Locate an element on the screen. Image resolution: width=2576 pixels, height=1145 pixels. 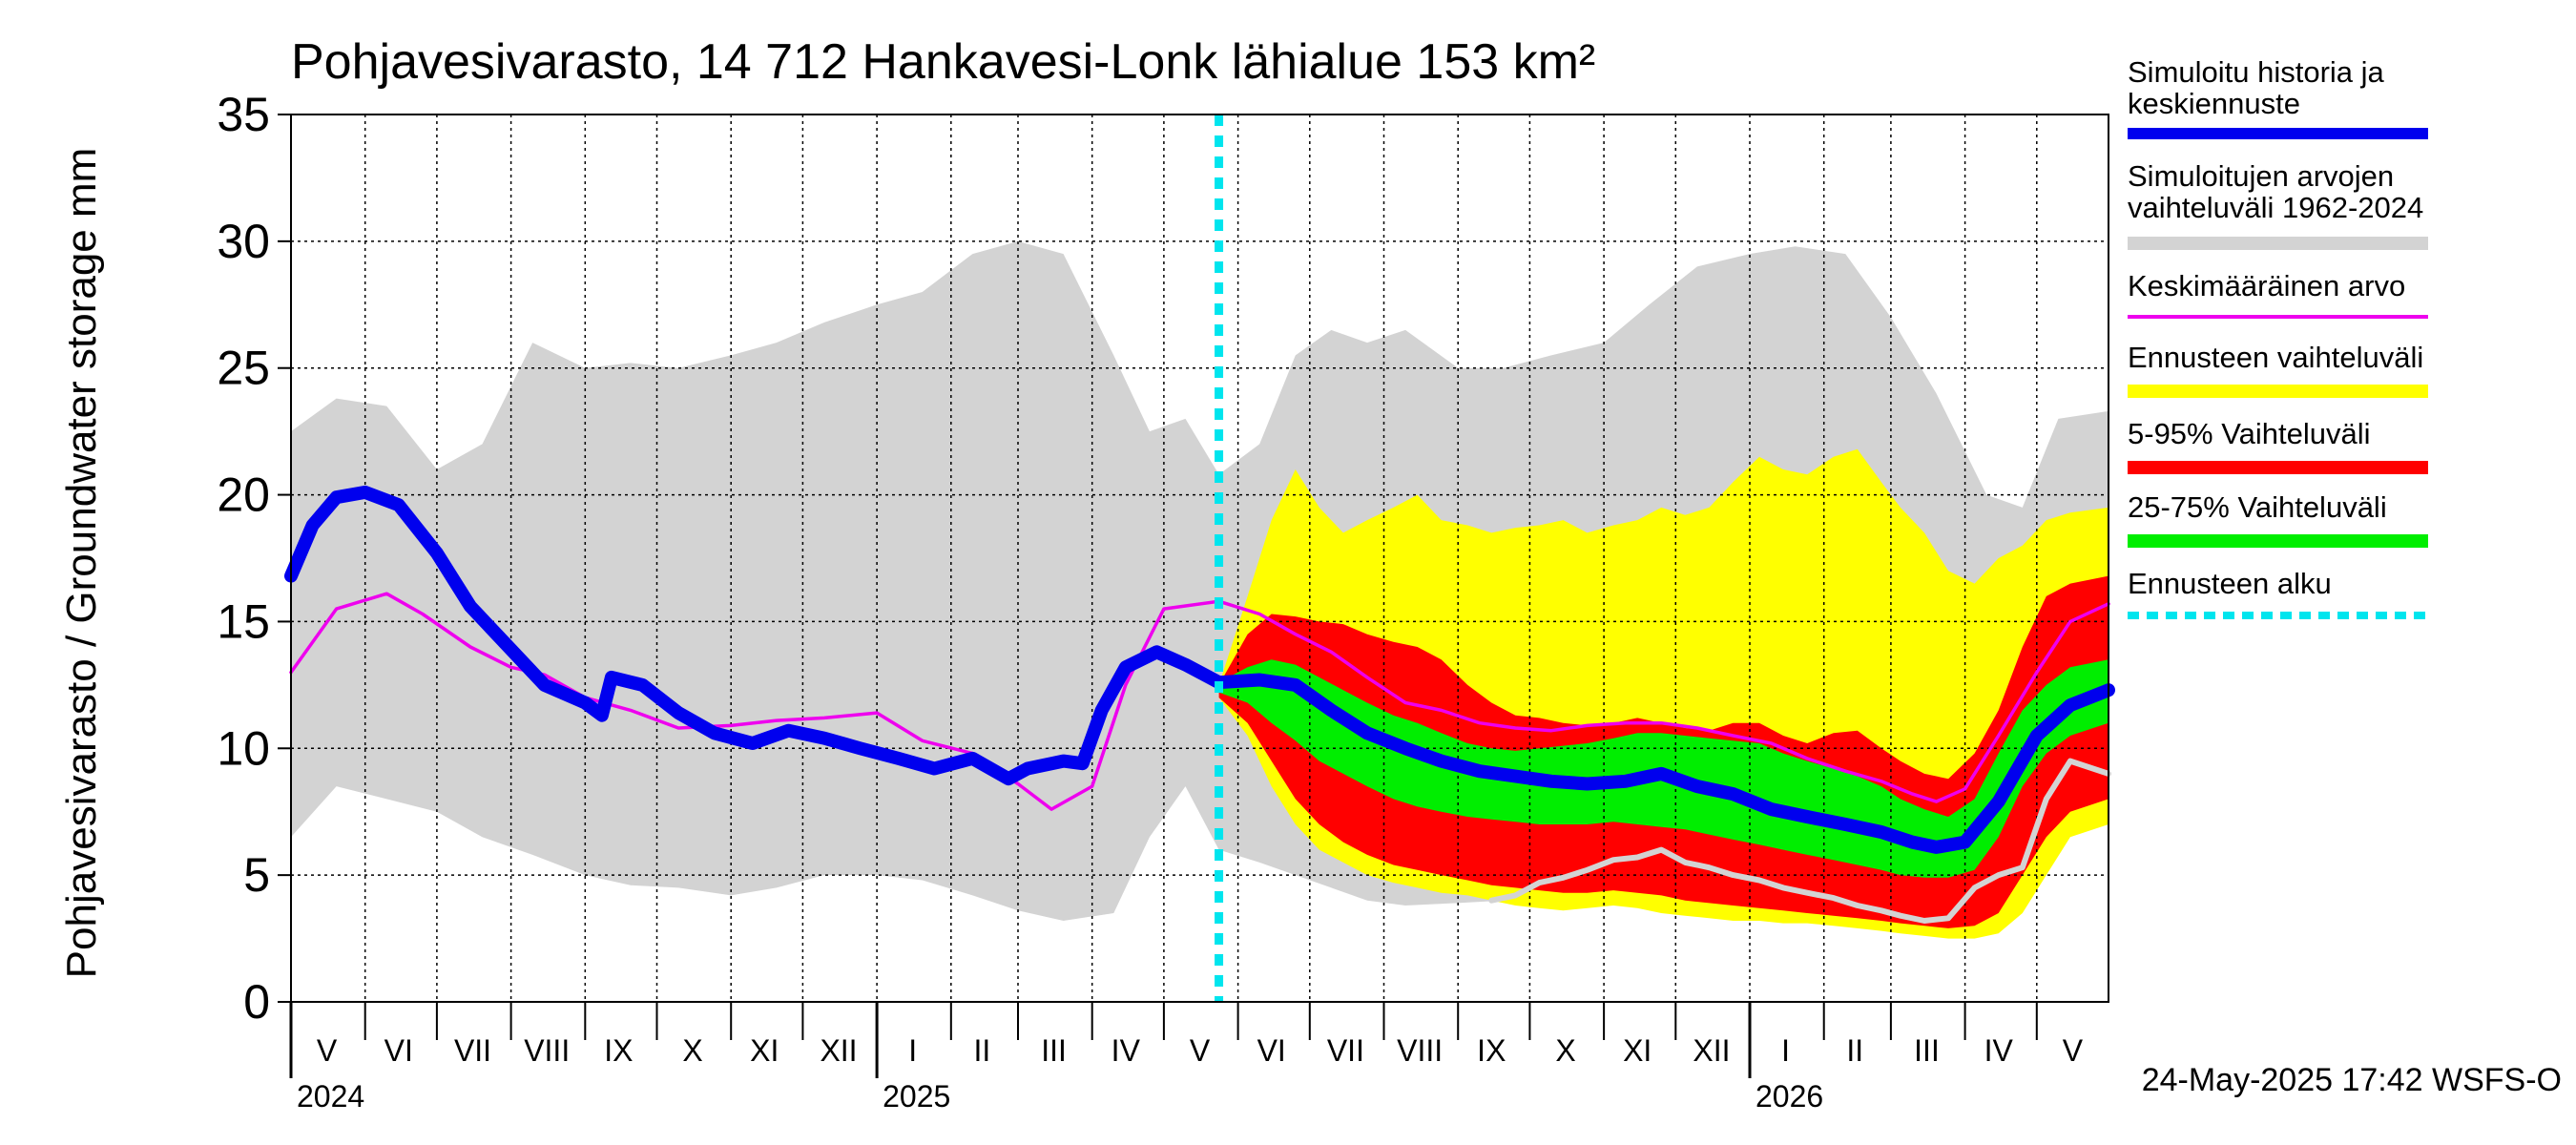
legend-label: Ennusteen alku is located at coordinates (2230, 583).